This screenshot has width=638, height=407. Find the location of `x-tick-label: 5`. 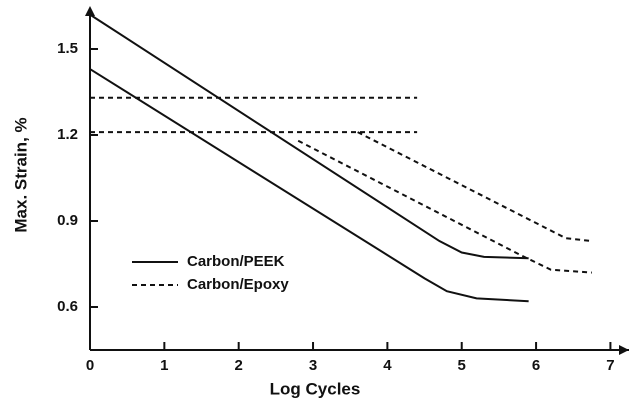

x-tick-label: 5 is located at coordinates (462, 365).